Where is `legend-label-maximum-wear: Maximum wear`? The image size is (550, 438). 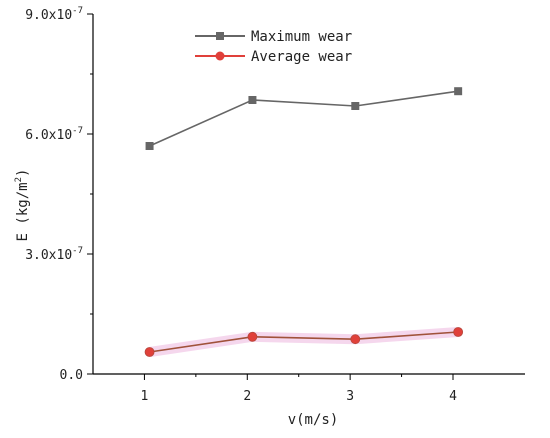 legend-label-maximum-wear: Maximum wear is located at coordinates (301, 37).